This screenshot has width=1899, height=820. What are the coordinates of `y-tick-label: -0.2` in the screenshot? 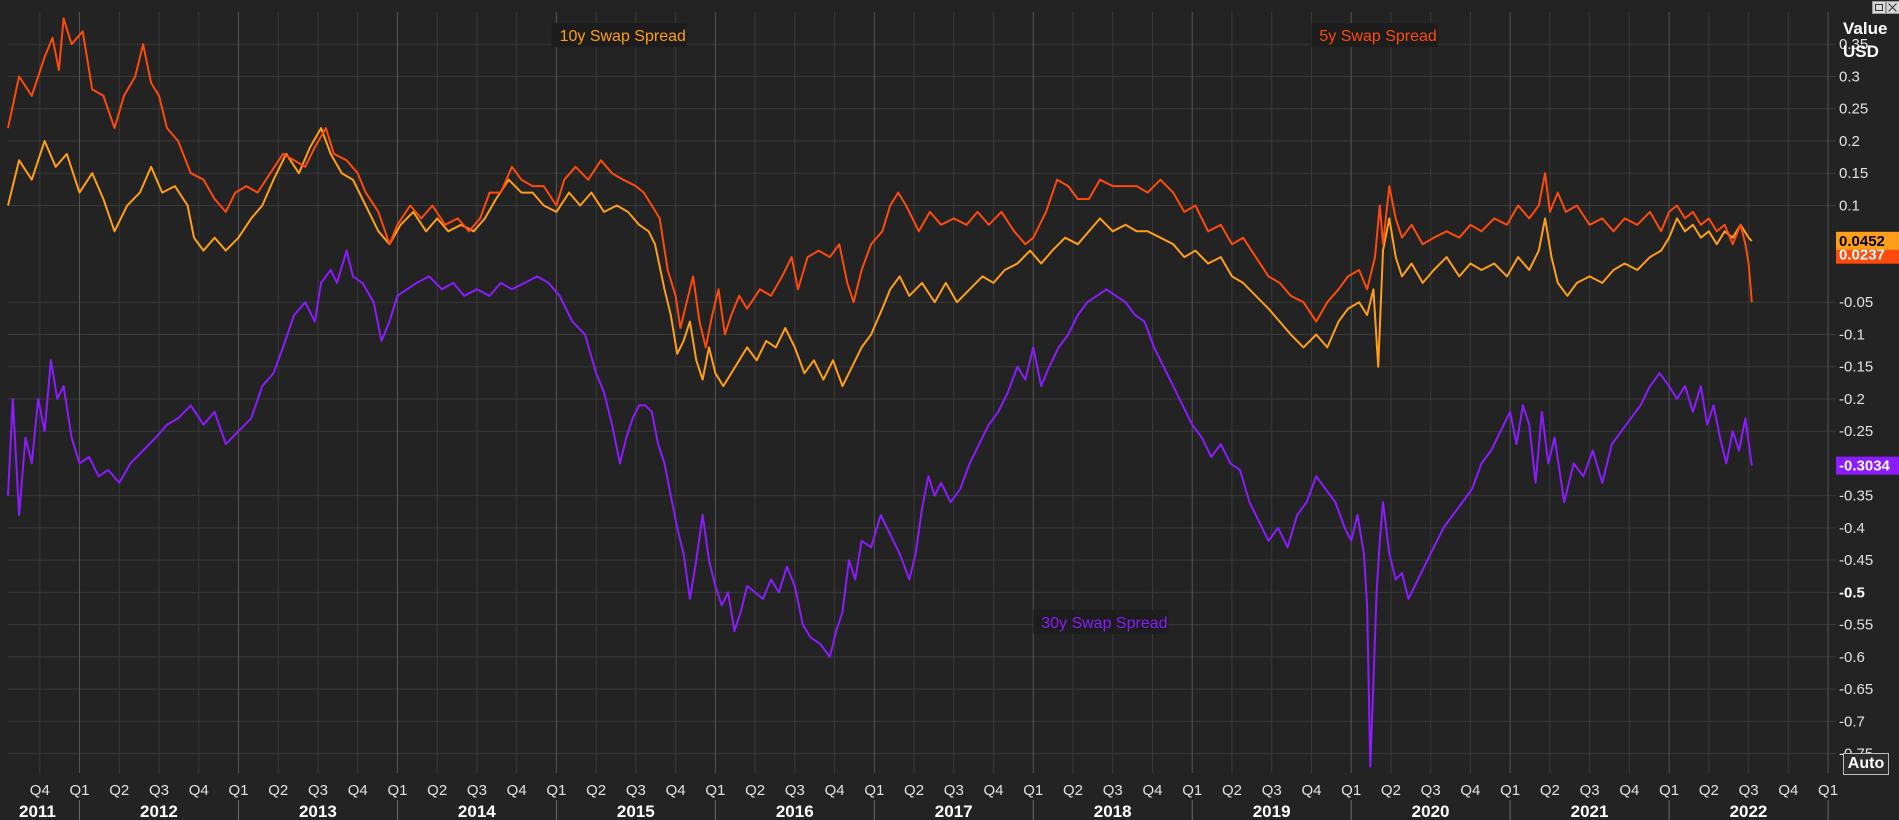 It's located at (1852, 399).